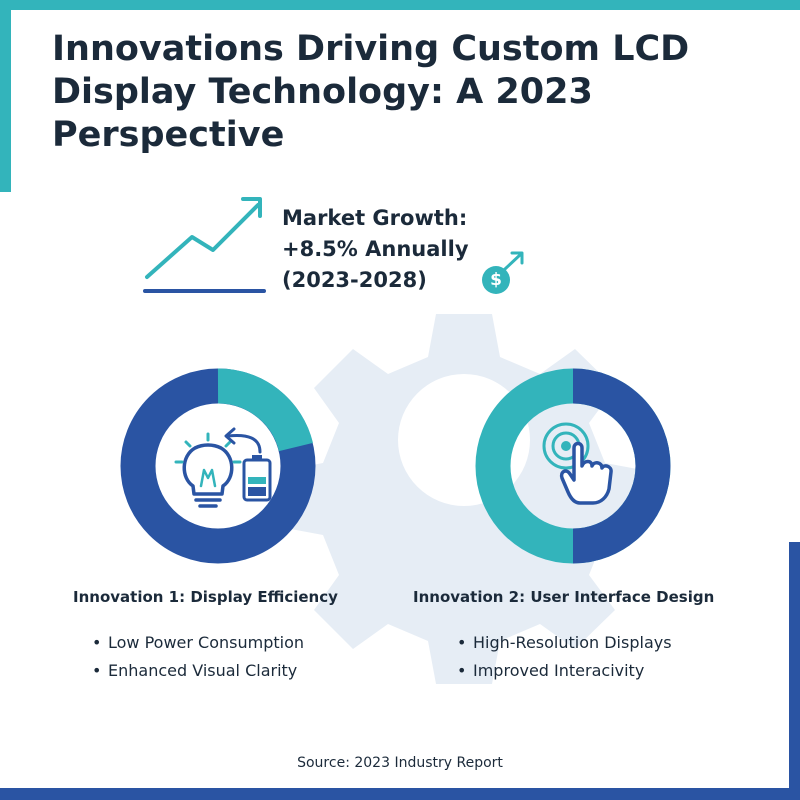 Image resolution: width=800 pixels, height=800 pixels. What do you see at coordinates (577, 463) in the screenshot?
I see `touch-hand-icon` at bounding box center [577, 463].